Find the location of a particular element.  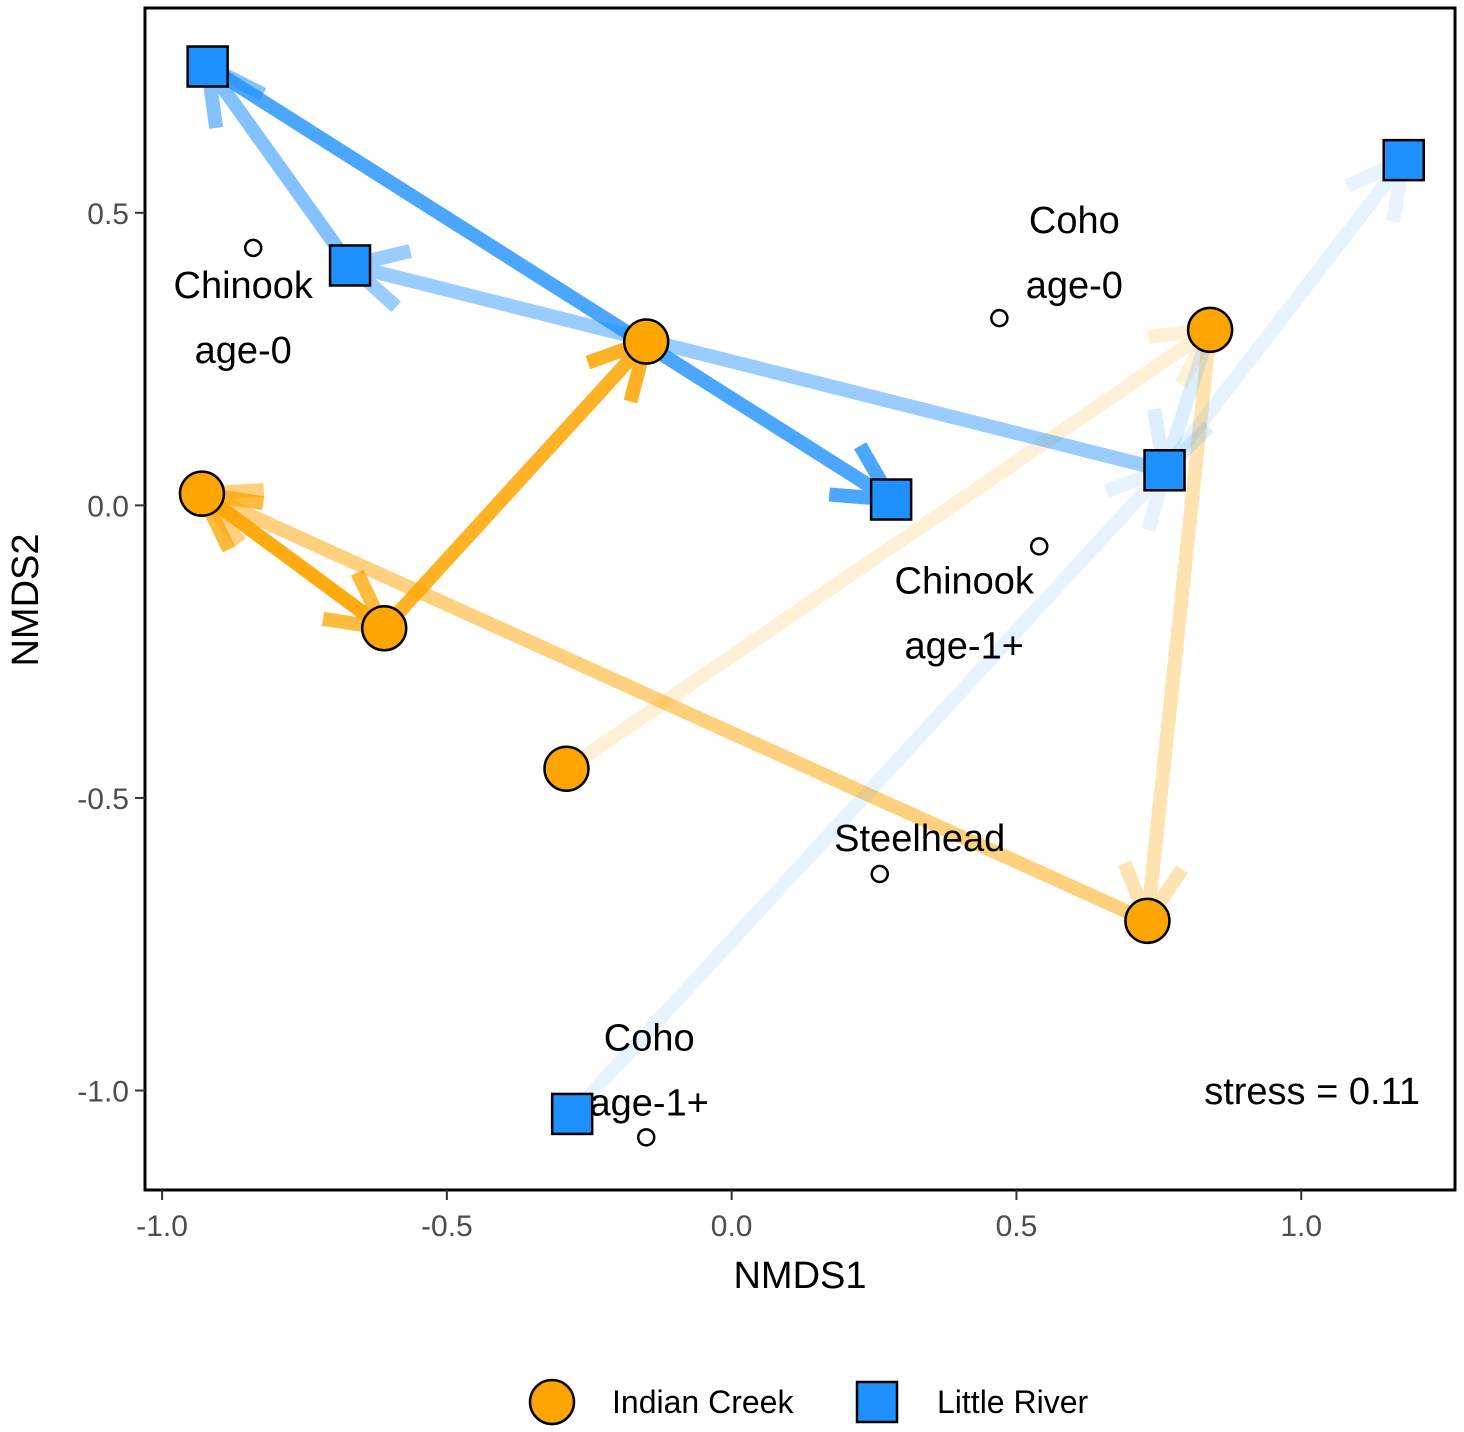

y-tick-label: -0.5 is located at coordinates (103, 799).